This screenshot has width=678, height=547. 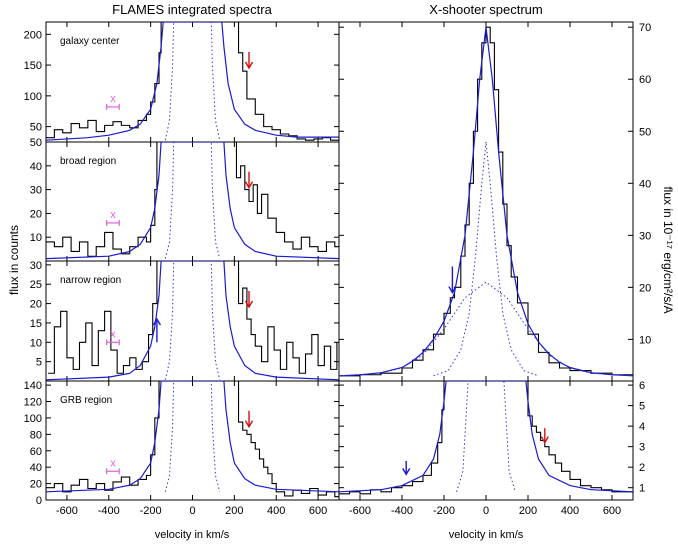 What do you see at coordinates (642, 489) in the screenshot?
I see `y-tick-label: 1` at bounding box center [642, 489].